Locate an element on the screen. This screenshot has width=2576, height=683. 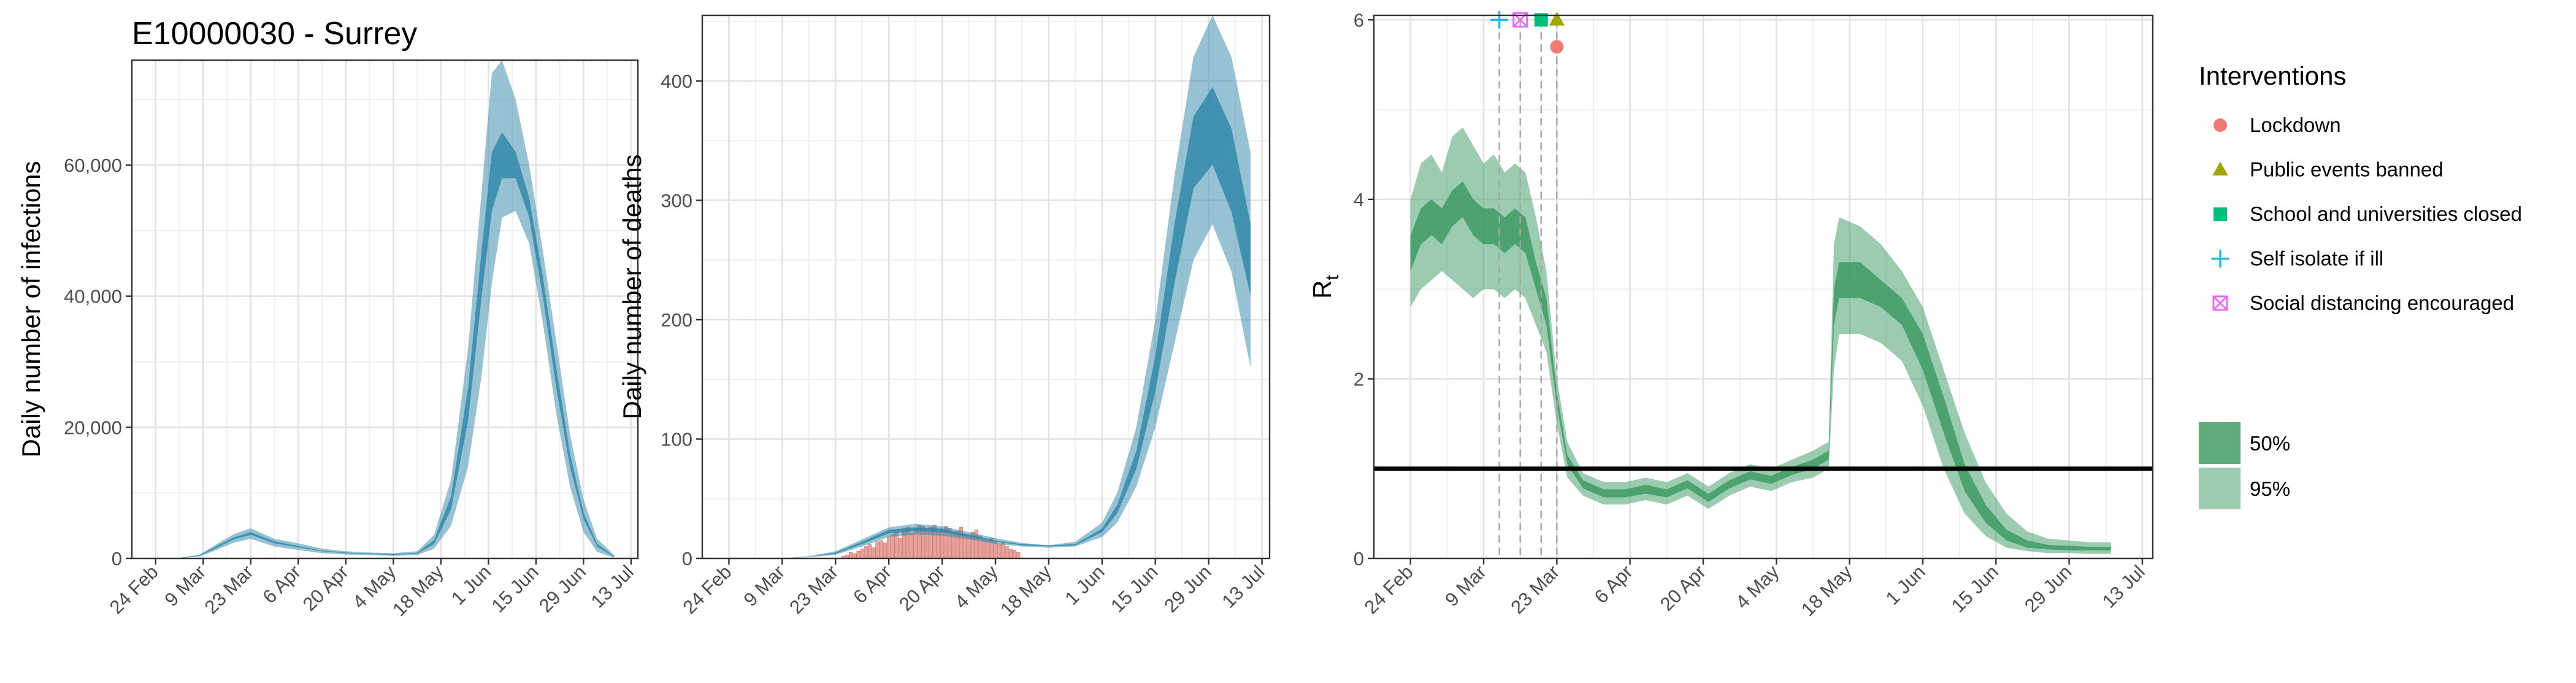
rt-y-label-main: R is located at coordinates (1322, 289).